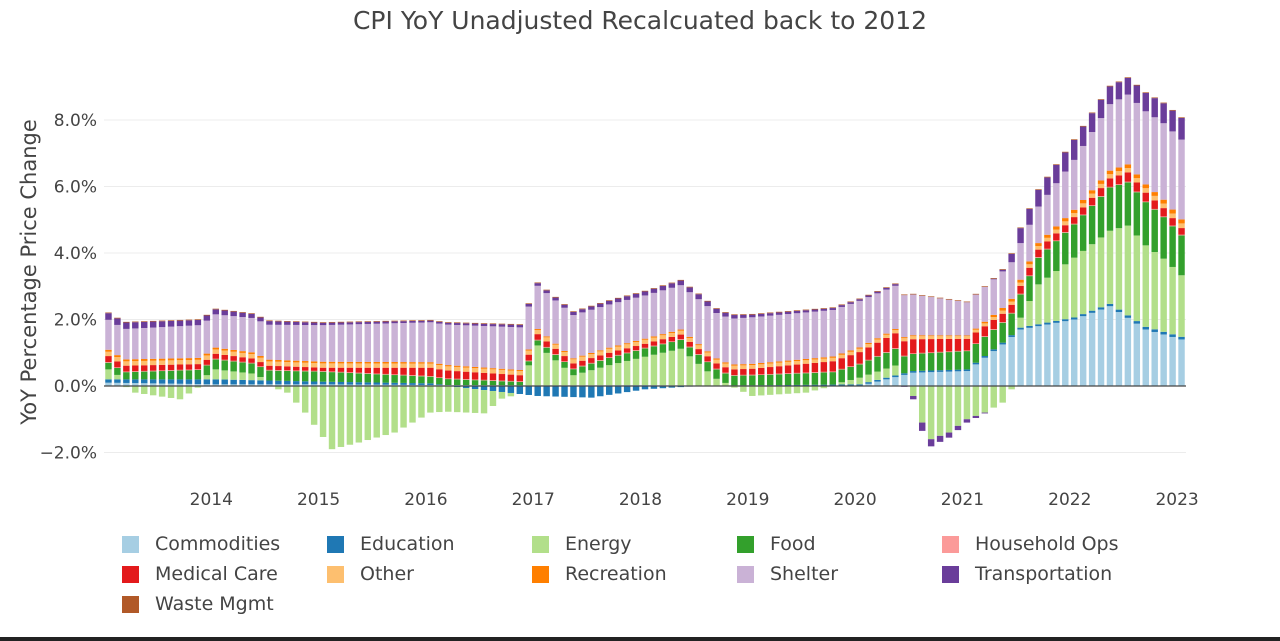 Image resolution: width=1280 pixels, height=641 pixels. Describe the element at coordinates (599, 574) in the screenshot. I see `legend-item: Recreation` at that location.